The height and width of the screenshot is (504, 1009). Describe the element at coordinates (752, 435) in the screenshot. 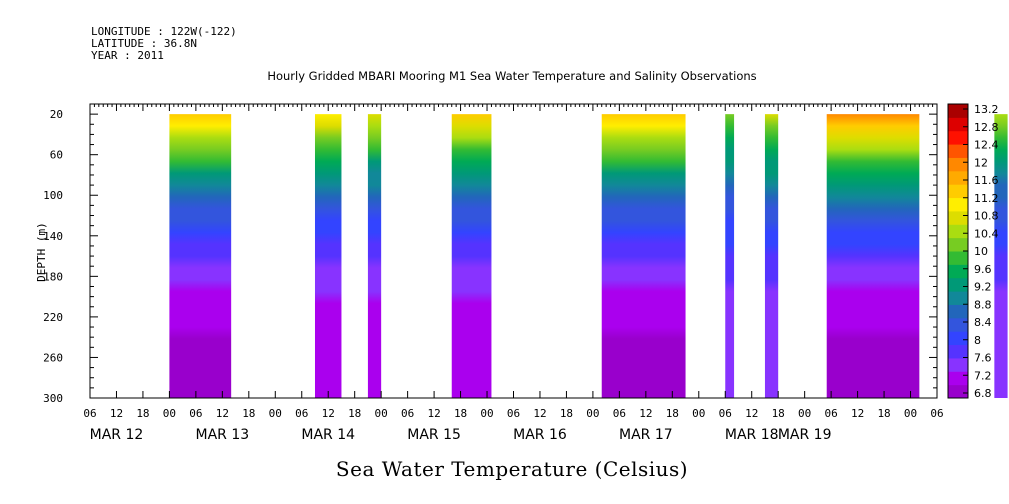

I see `date-label: MAR 18` at that location.